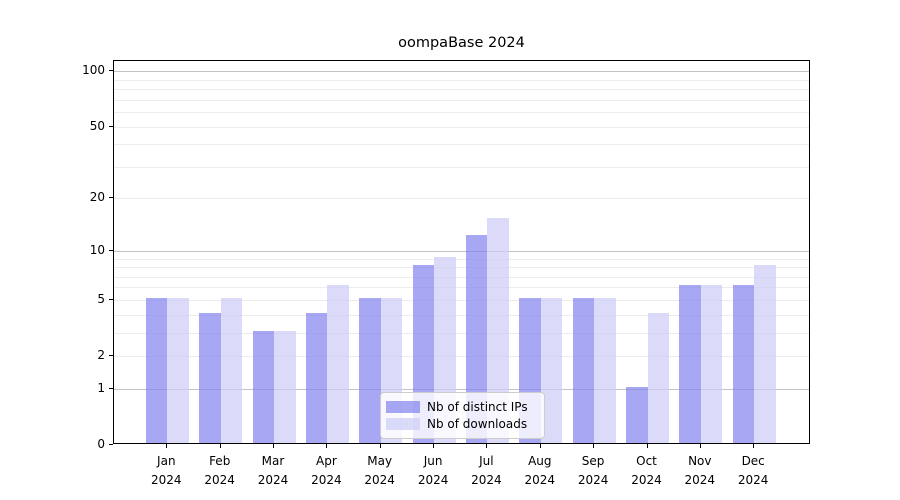 The width and height of the screenshot is (900, 500). I want to click on x-tick-label-may: May 2024, so click(379, 470).